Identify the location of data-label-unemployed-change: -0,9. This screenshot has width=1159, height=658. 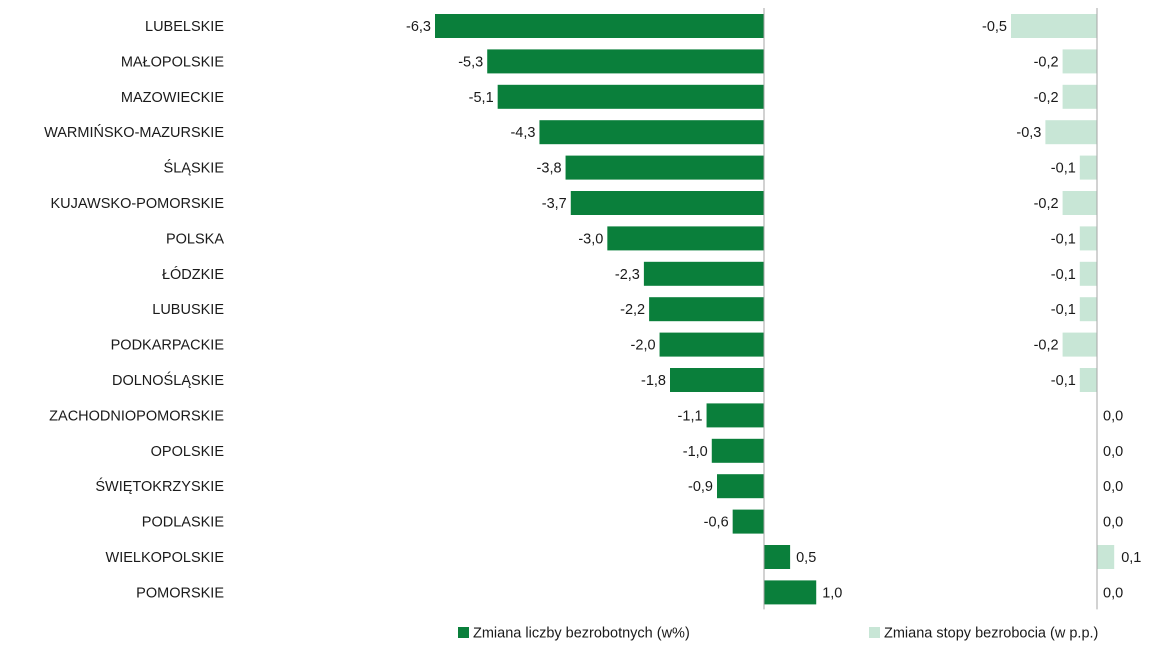
(700, 487).